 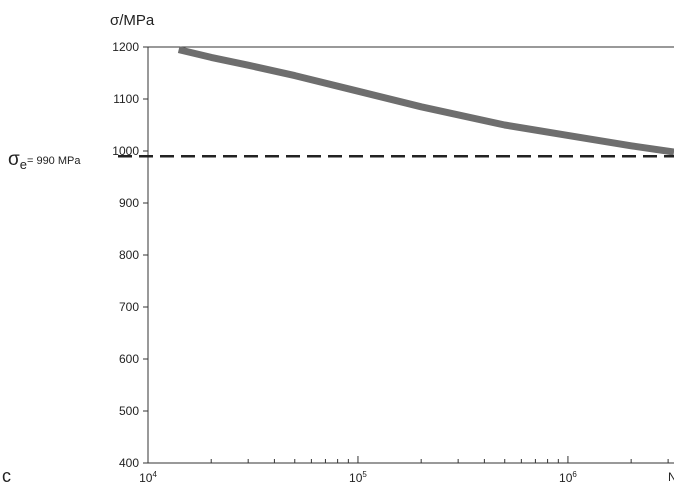 What do you see at coordinates (125, 151) in the screenshot?
I see `y-tick-label: 1000` at bounding box center [125, 151].